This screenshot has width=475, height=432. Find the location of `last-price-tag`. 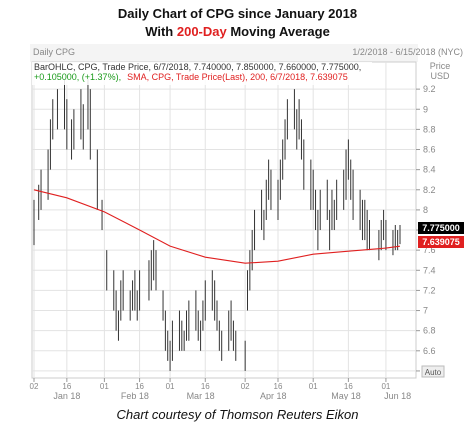

last-price-tag is located at coordinates (441, 228).